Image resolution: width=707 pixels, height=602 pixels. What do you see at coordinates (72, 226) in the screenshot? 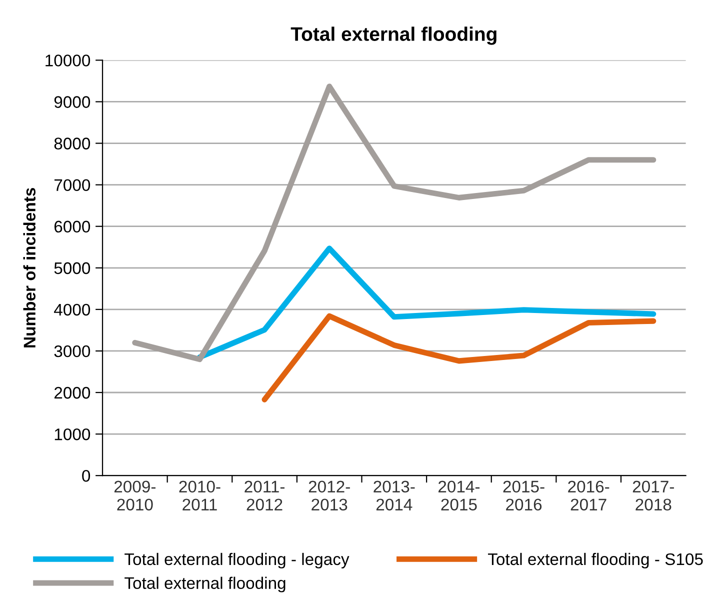
I see `y-tick-label: 6000` at bounding box center [72, 226].